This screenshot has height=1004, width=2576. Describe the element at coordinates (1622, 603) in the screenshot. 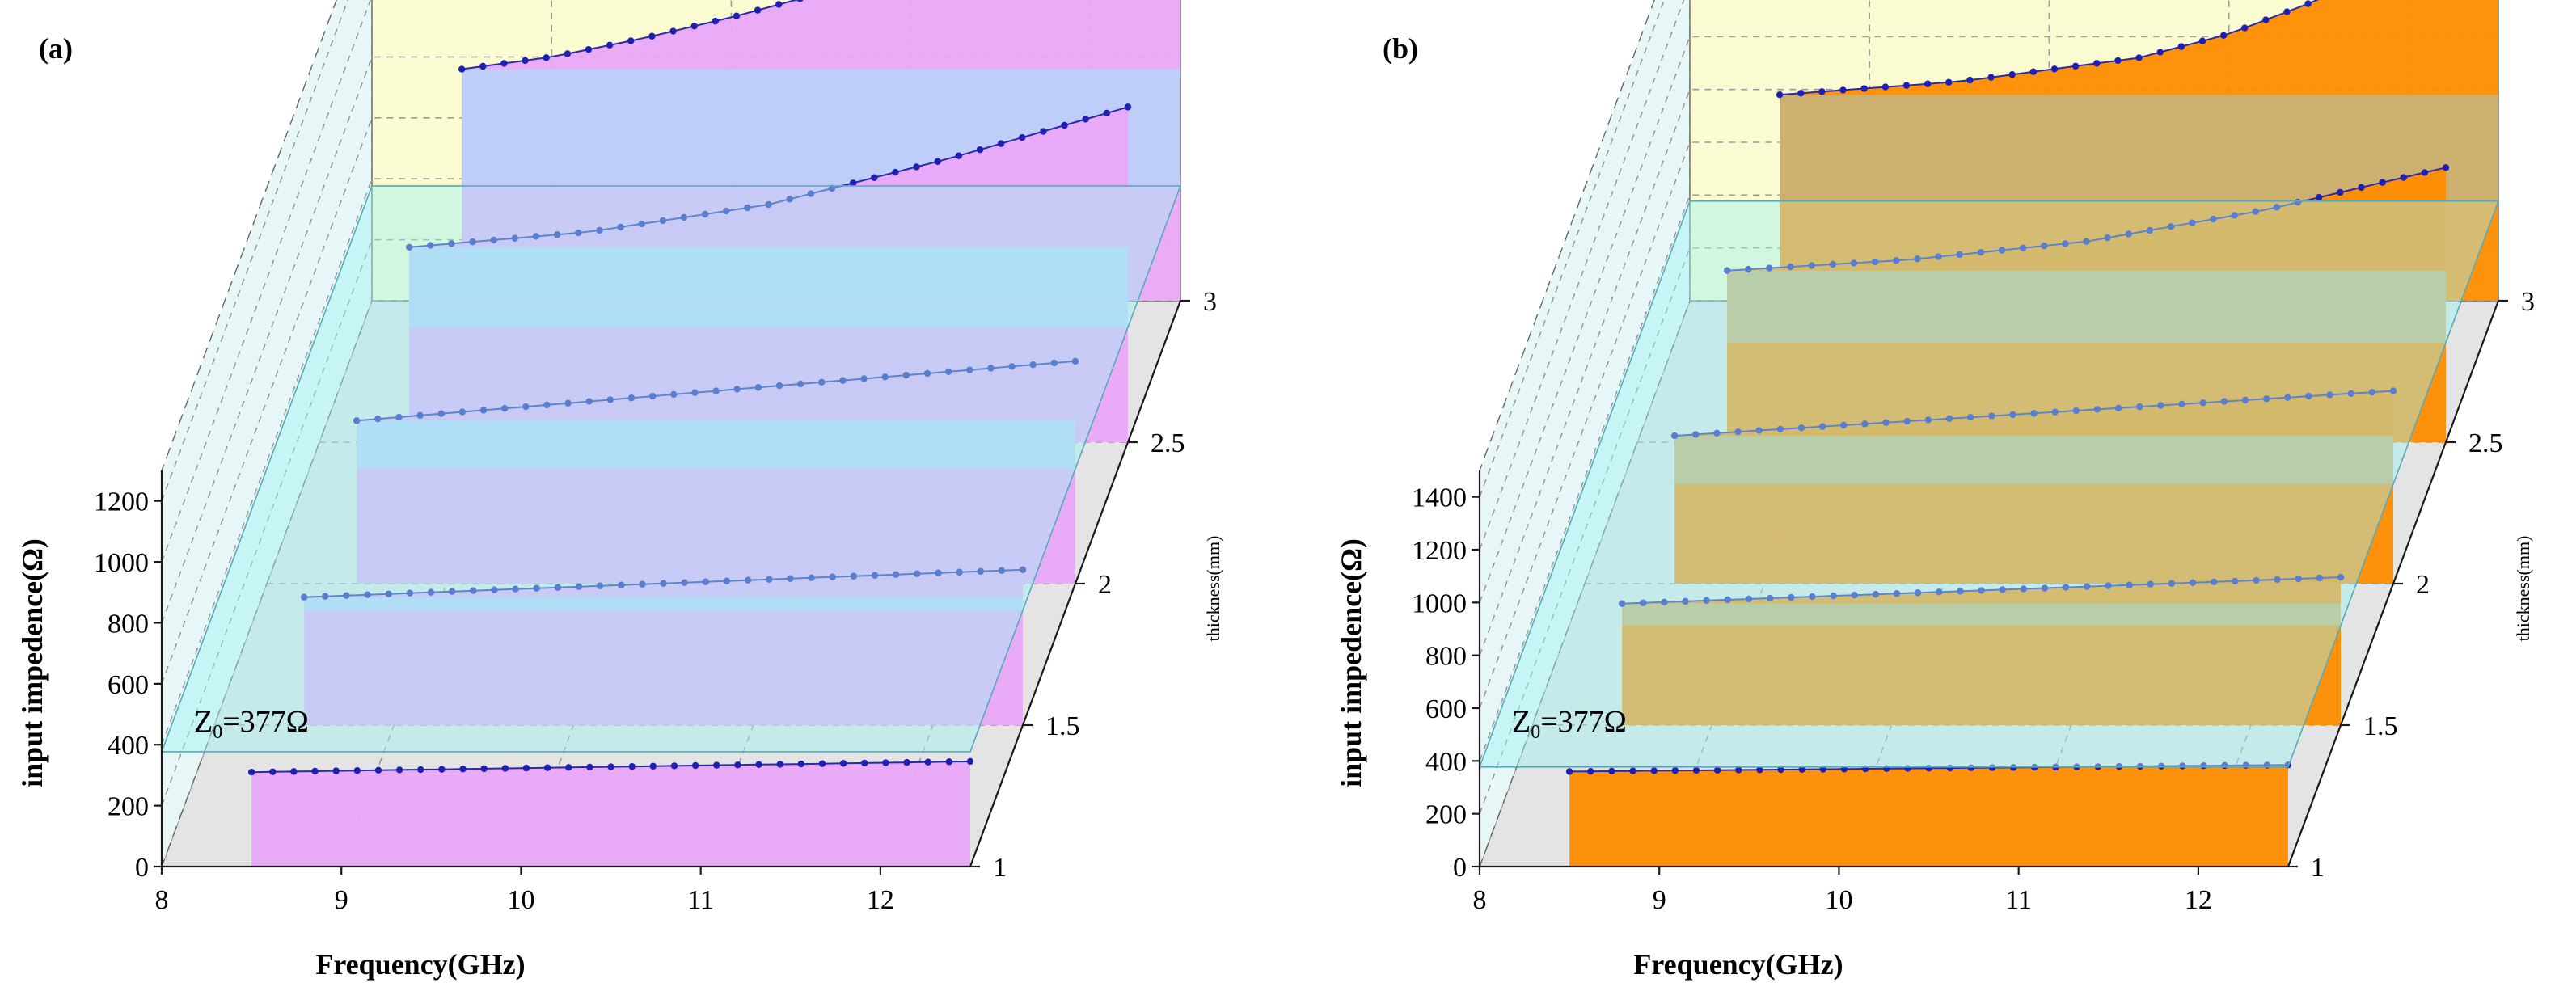

I see `b-series-1.5-point-0` at that location.